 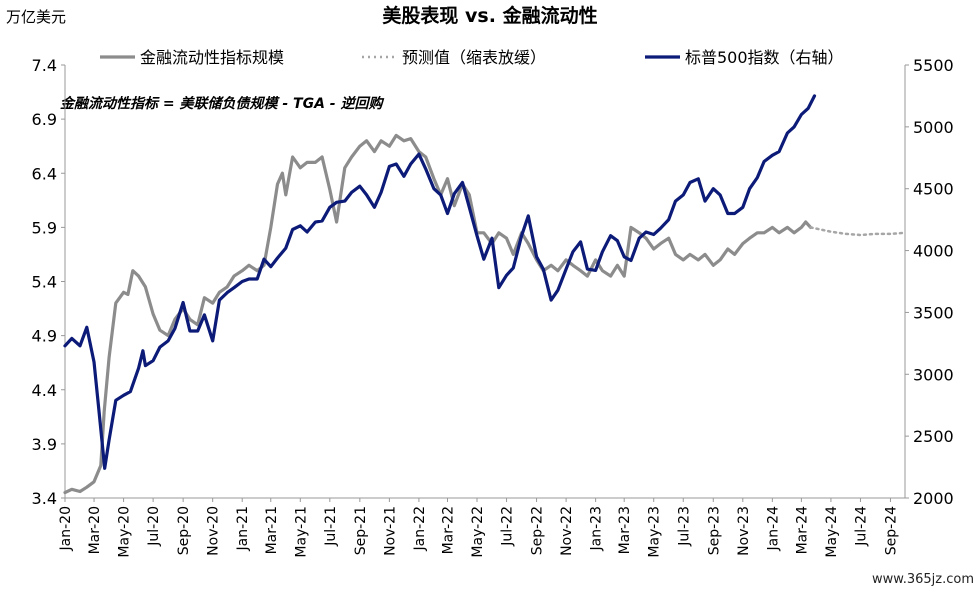 What do you see at coordinates (933, 251) in the screenshot?
I see `y-right-tick-label: 4000` at bounding box center [933, 251].